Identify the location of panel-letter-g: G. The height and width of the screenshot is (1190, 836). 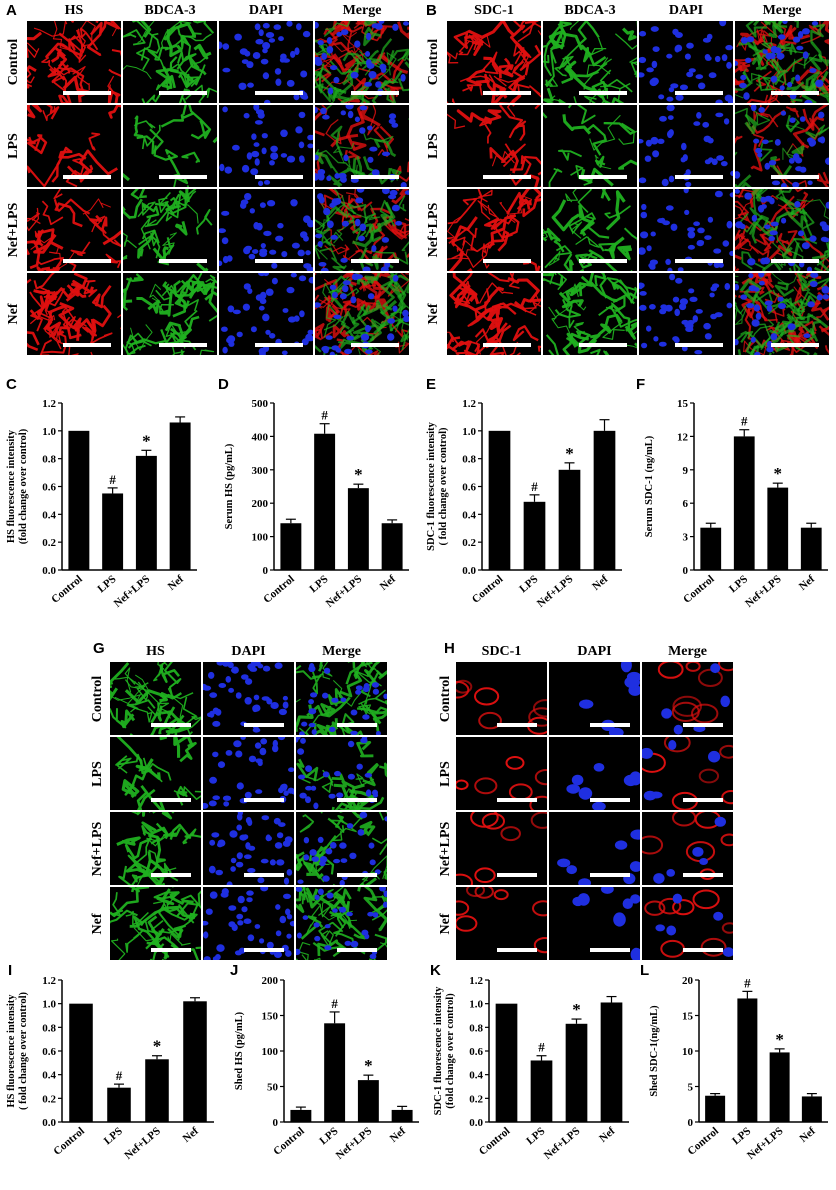
(99, 648).